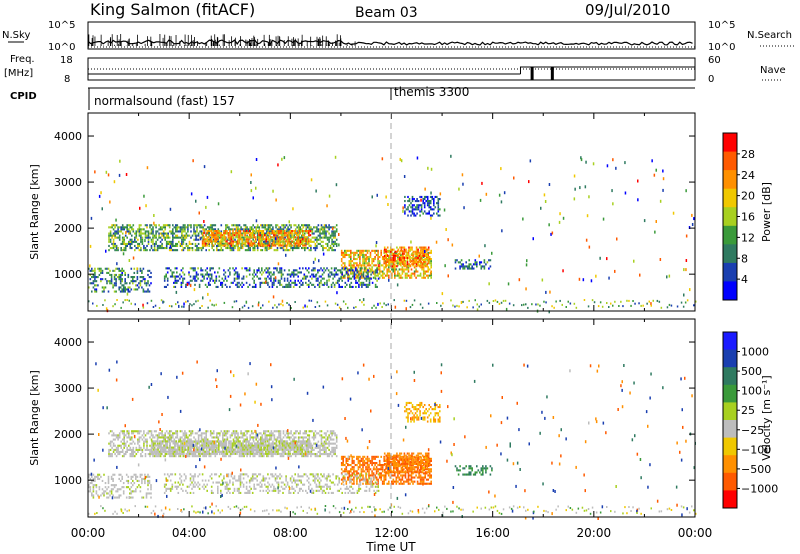 This screenshot has height=554, width=800. I want to click on nsearch-label: N.Search, so click(769, 35).